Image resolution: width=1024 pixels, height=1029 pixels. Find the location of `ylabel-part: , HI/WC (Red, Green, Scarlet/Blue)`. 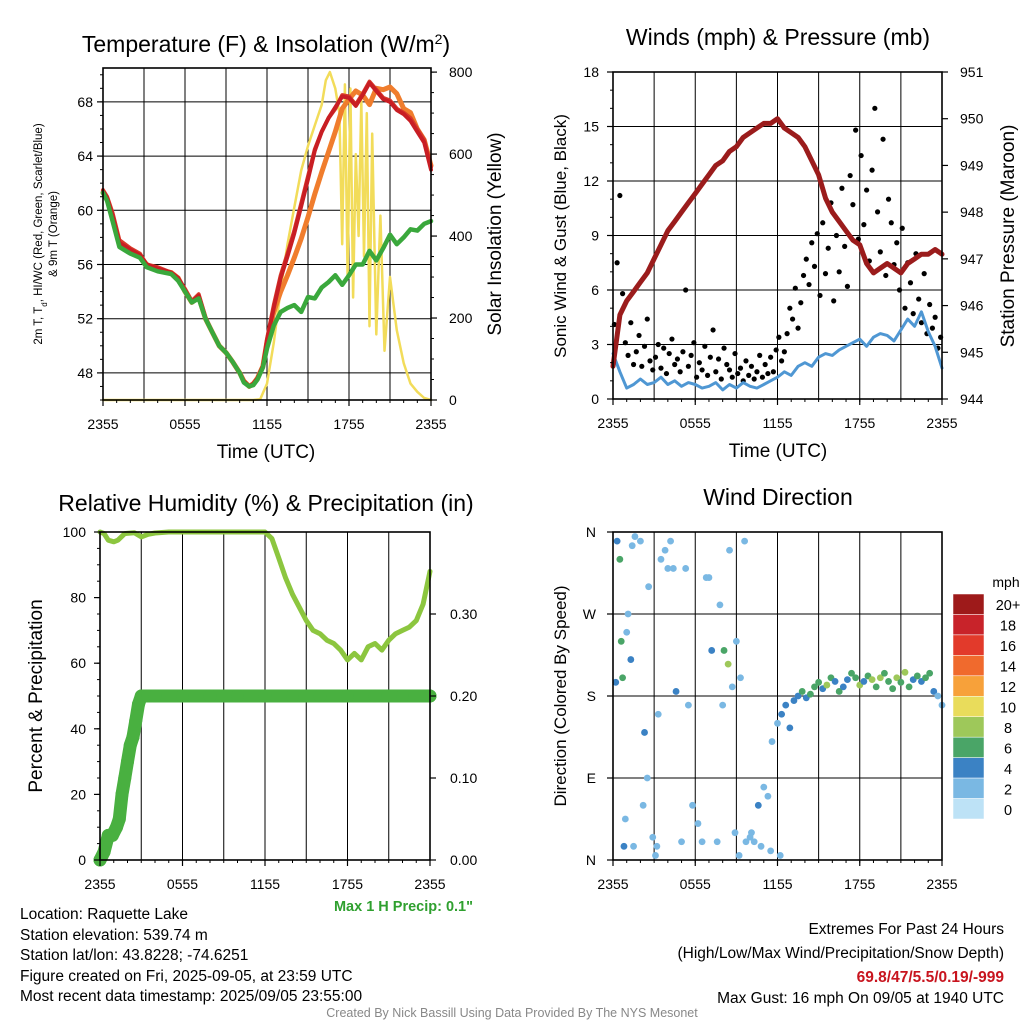

ylabel-part: , HI/WC (Red, Green, Scarlet/Blue) is located at coordinates (39, 212).